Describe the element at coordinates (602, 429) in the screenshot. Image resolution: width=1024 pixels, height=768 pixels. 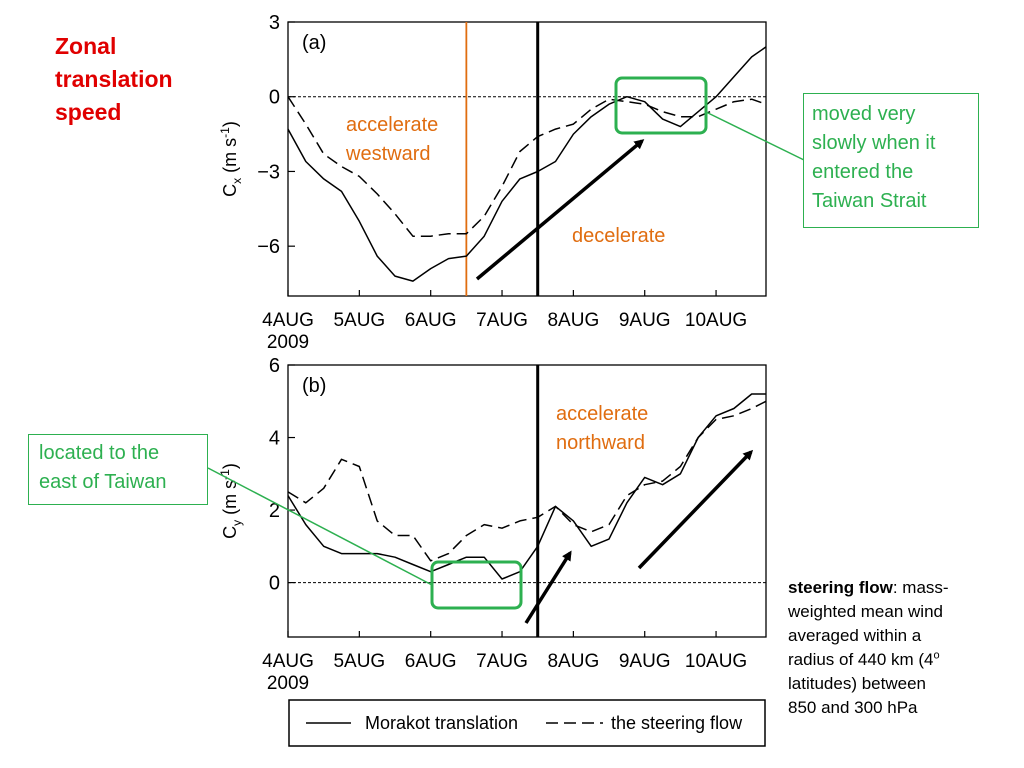
I see `label-accelerate-northward: accelerate northward` at that location.